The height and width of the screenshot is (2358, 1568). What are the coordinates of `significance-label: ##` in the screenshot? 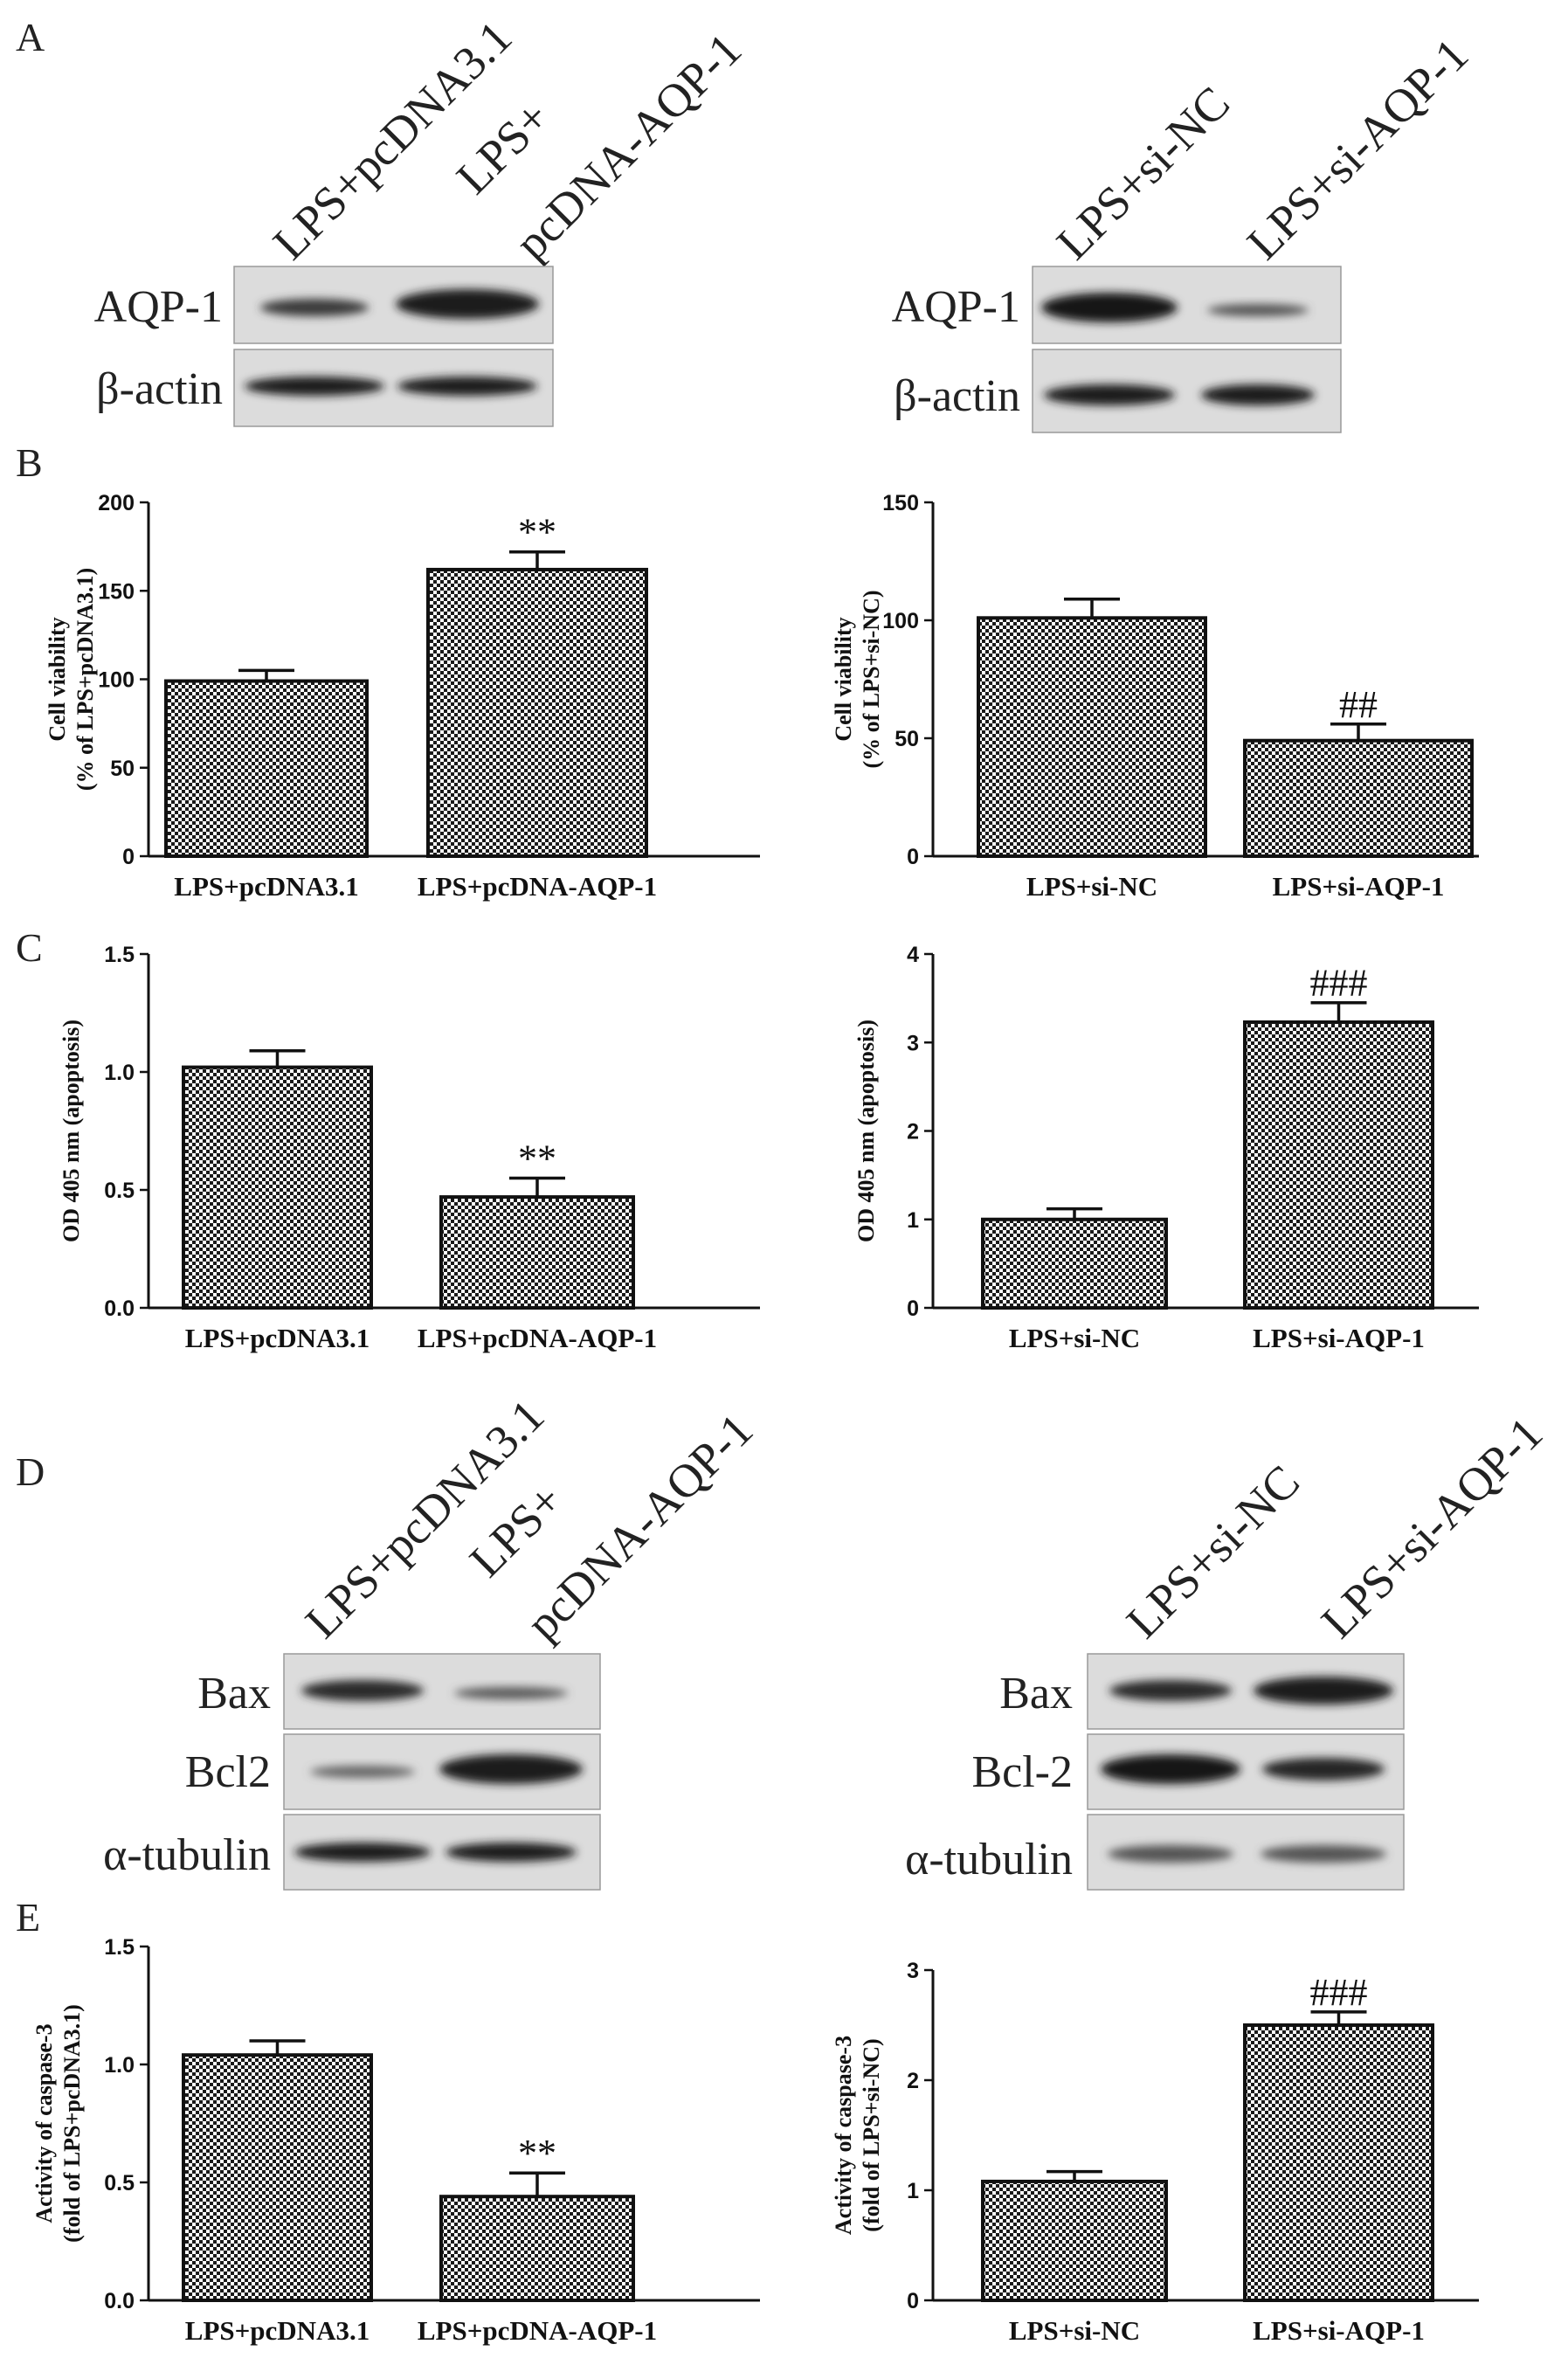 It's located at (1358, 704).